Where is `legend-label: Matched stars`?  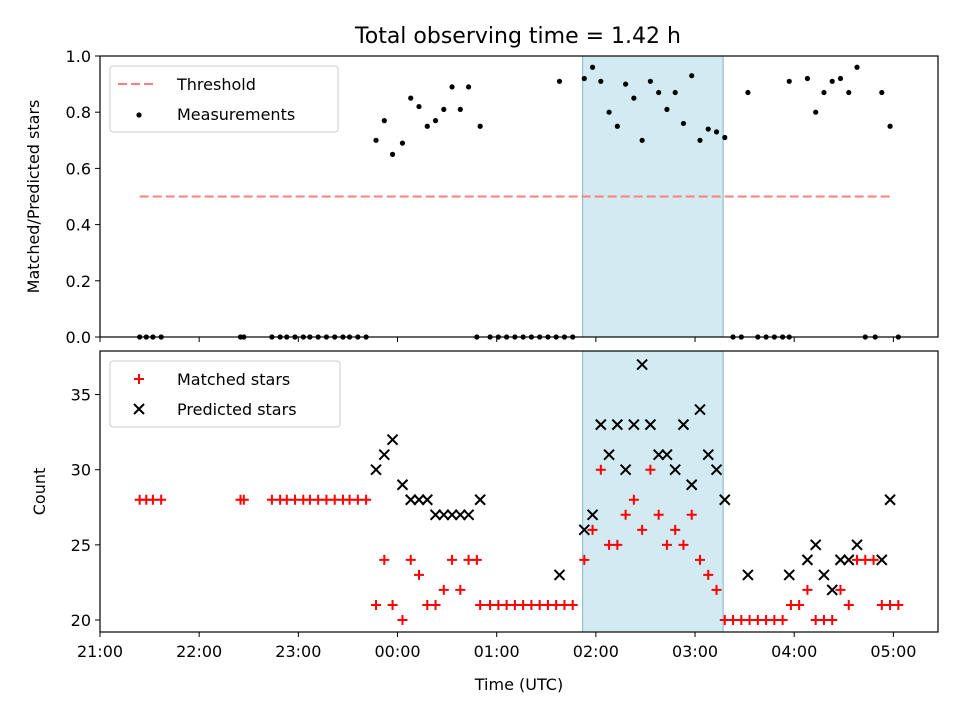
legend-label: Matched stars is located at coordinates (233, 379).